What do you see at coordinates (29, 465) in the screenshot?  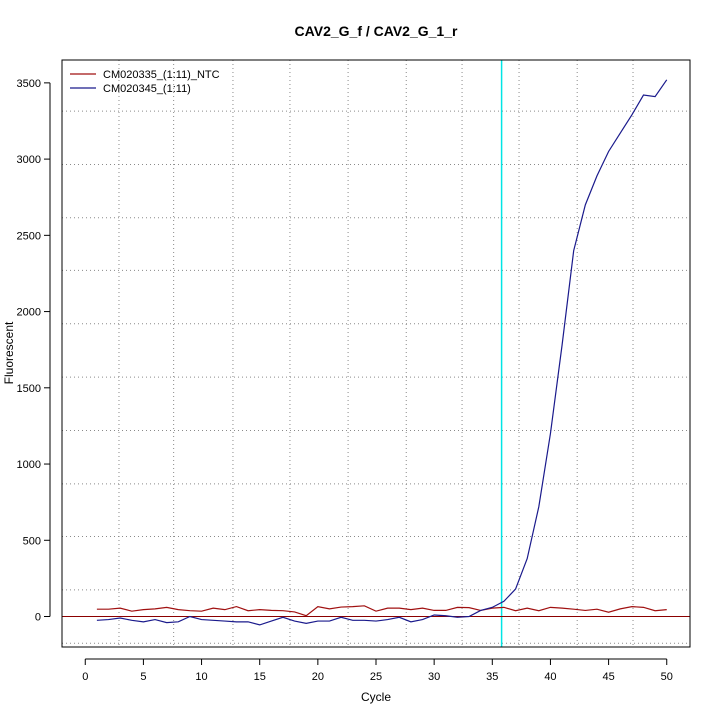 I see `y-tick-label: 1000` at bounding box center [29, 465].